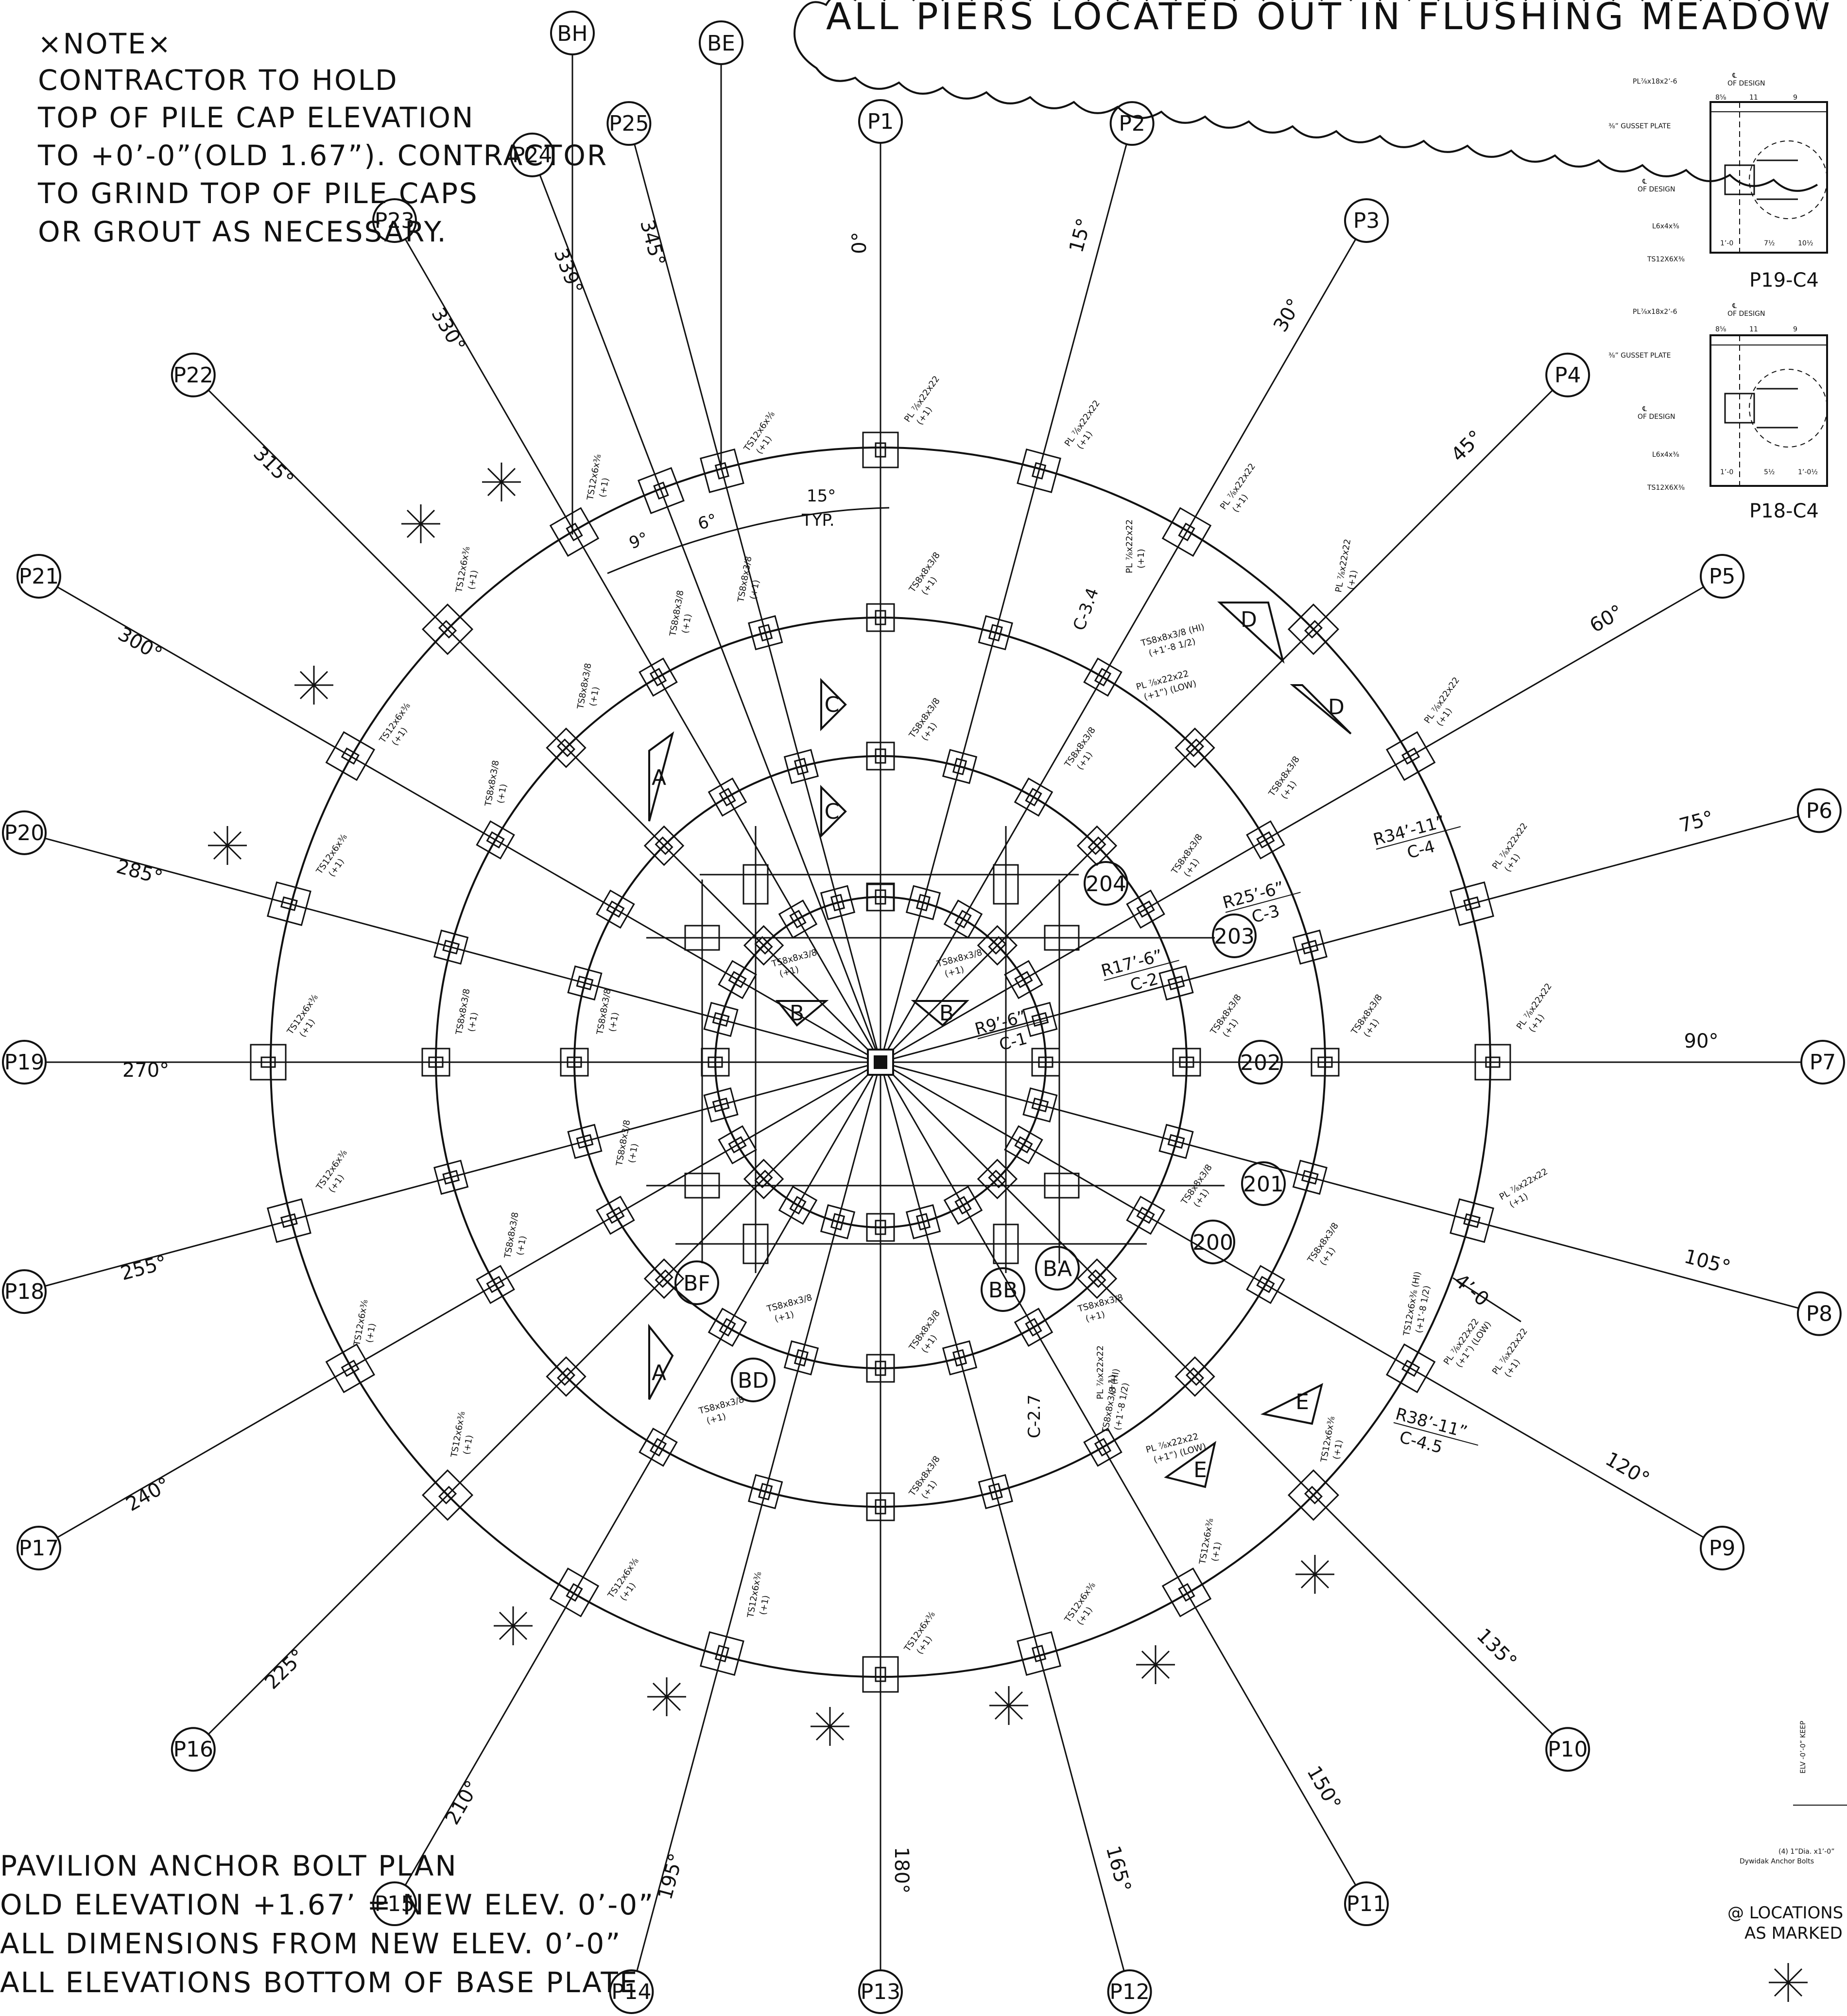 The height and width of the screenshot is (2016, 1847). I want to click on svg-text: P20, so click(24, 833).